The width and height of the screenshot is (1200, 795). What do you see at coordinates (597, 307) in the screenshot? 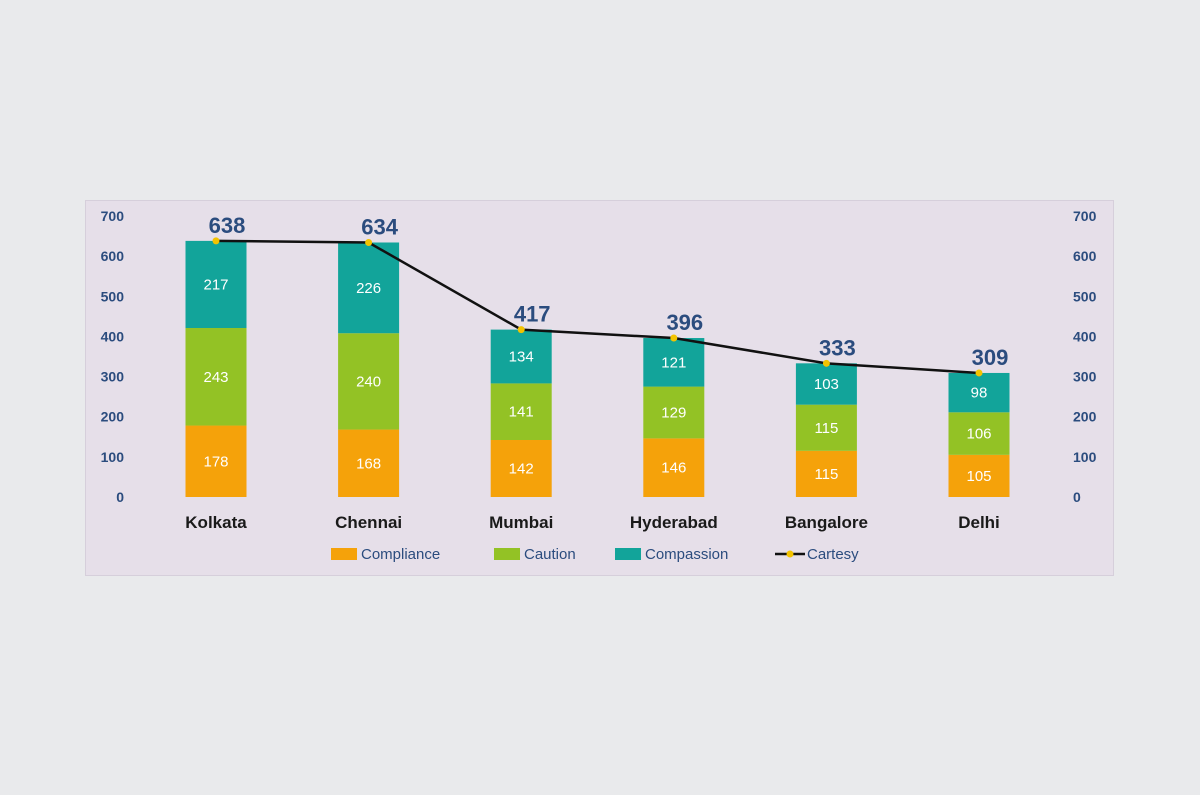
I see `cartesy-line` at bounding box center [597, 307].